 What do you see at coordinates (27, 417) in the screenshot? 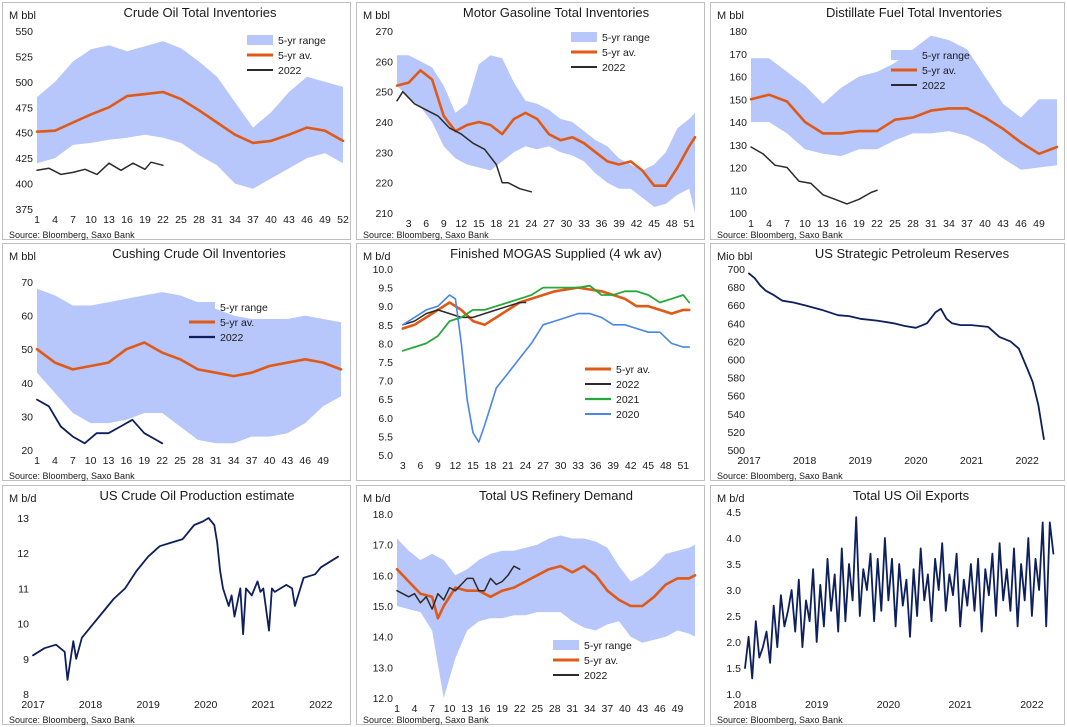
I see `y-tick-label: 30` at bounding box center [27, 417].